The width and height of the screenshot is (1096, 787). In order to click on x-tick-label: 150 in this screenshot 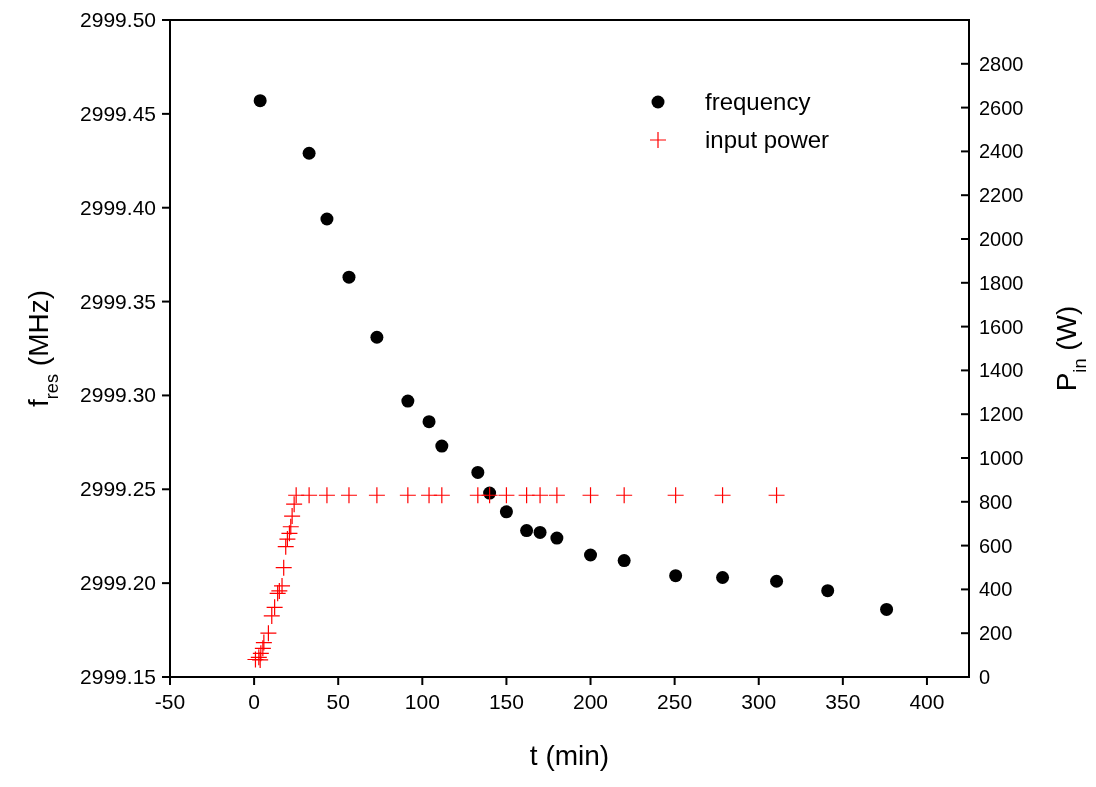, I will do `click(506, 701)`.